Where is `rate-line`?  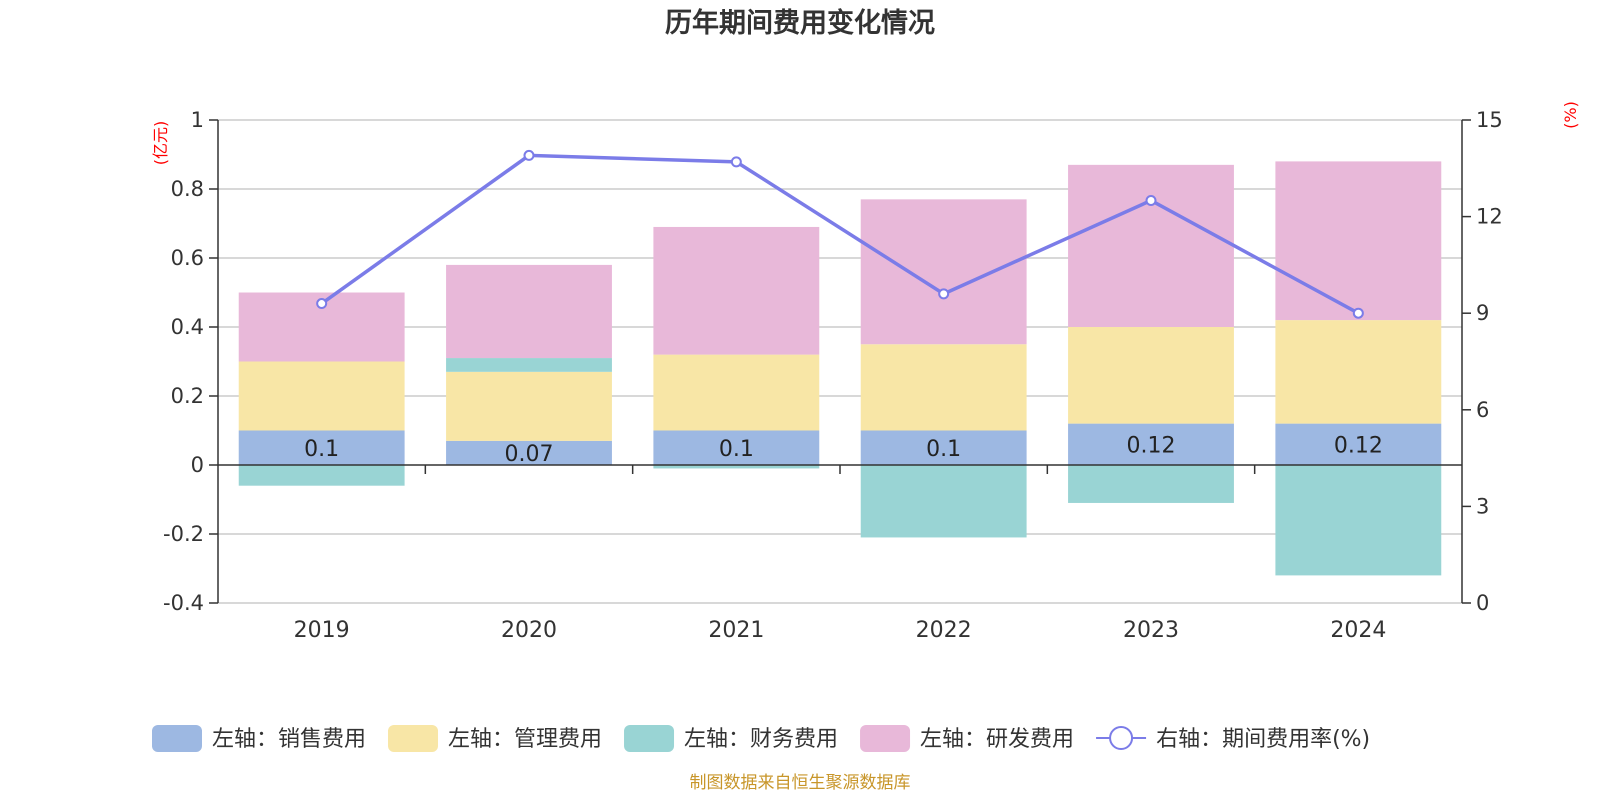
rate-line is located at coordinates (840, 234).